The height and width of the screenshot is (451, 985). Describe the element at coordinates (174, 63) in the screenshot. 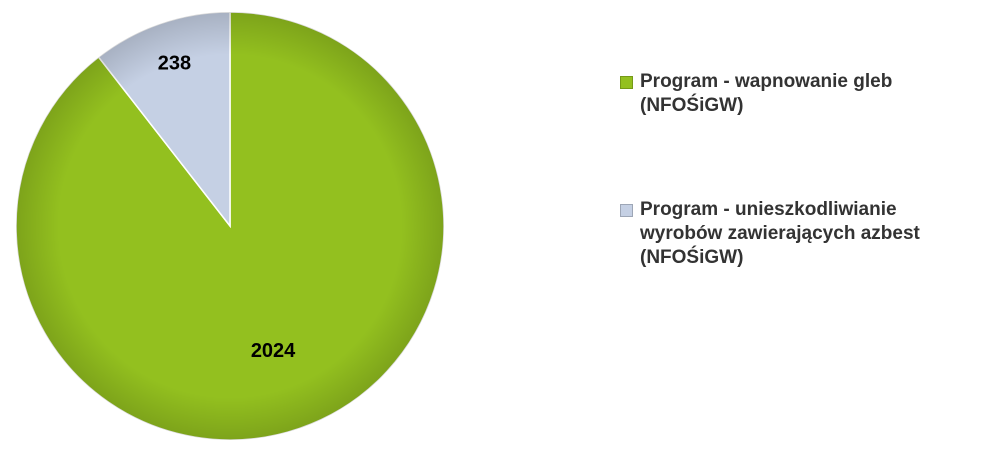

I see `data-label: 238` at that location.